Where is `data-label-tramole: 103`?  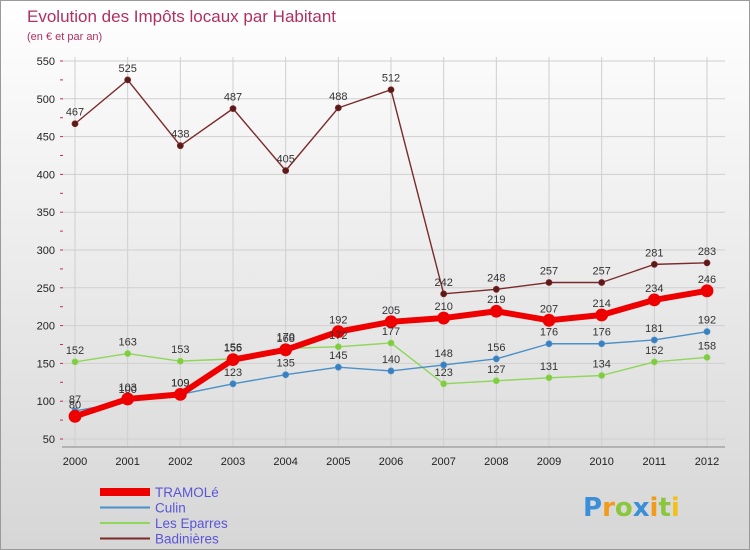 data-label-tramole: 103 is located at coordinates (127, 388).